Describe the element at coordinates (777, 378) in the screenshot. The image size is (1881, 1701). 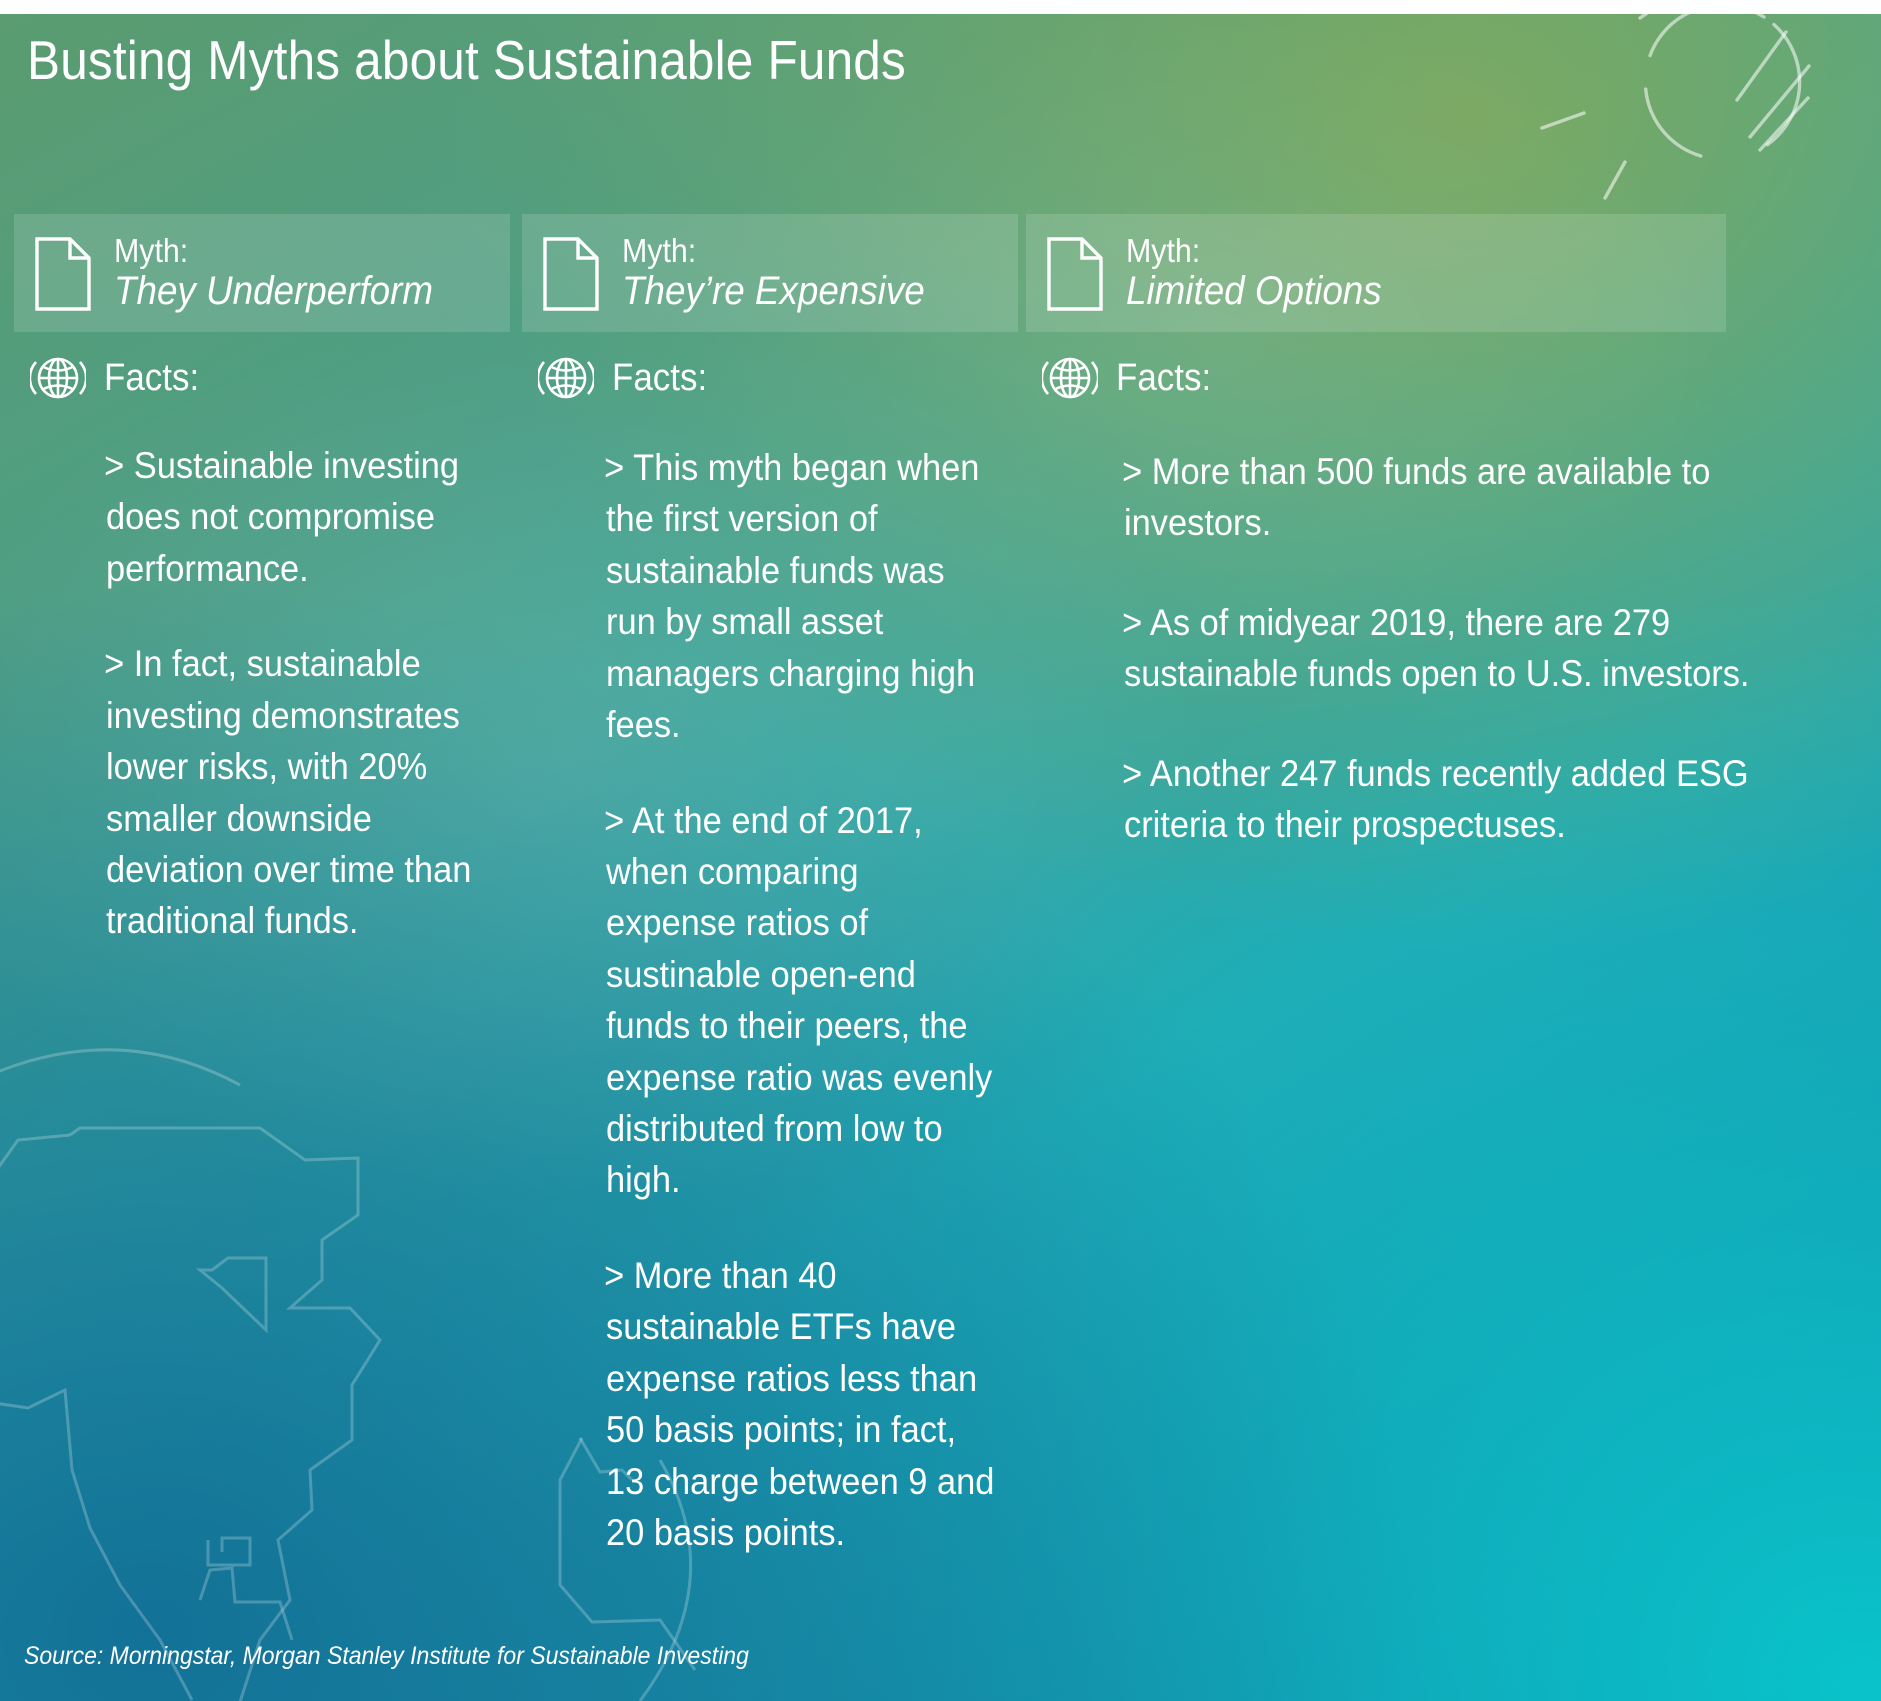
I see `facts-header-2: Facts:` at that location.